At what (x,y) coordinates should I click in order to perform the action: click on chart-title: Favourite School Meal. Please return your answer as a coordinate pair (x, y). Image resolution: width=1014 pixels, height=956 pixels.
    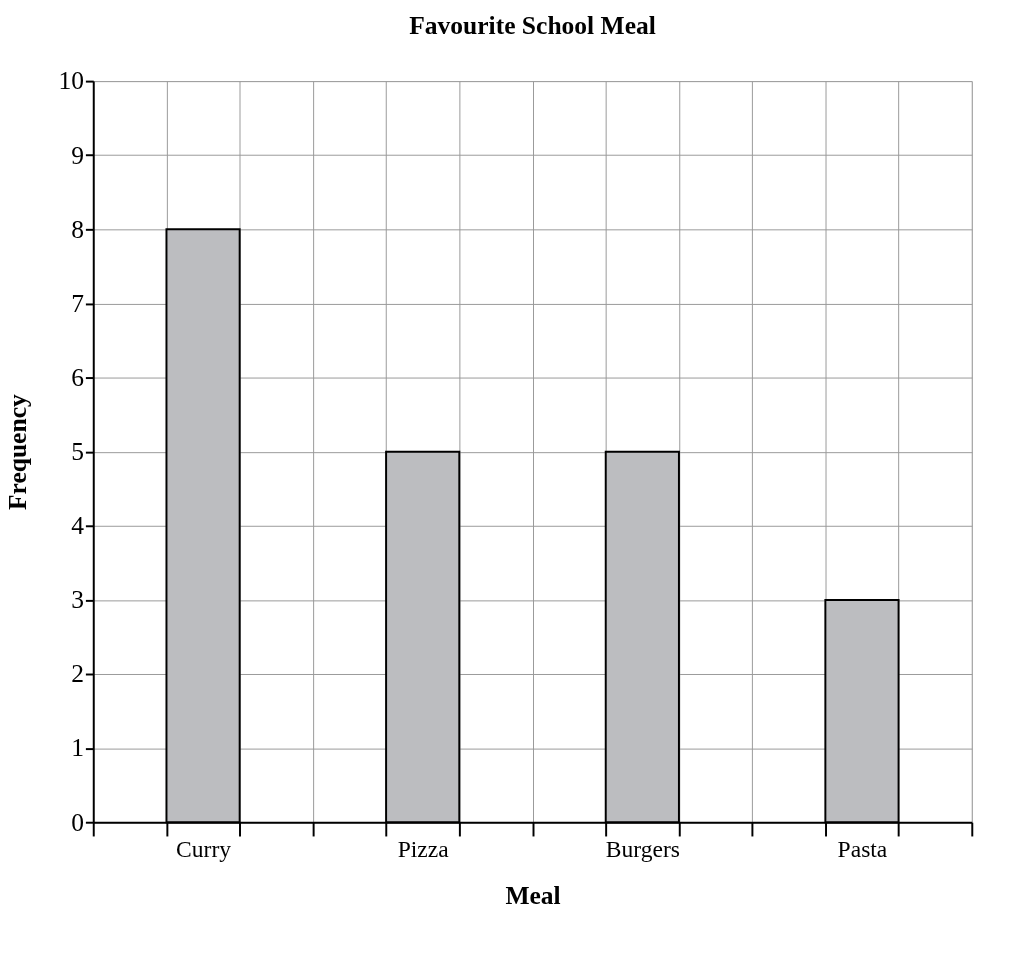
    Looking at the image, I should click on (532, 25).